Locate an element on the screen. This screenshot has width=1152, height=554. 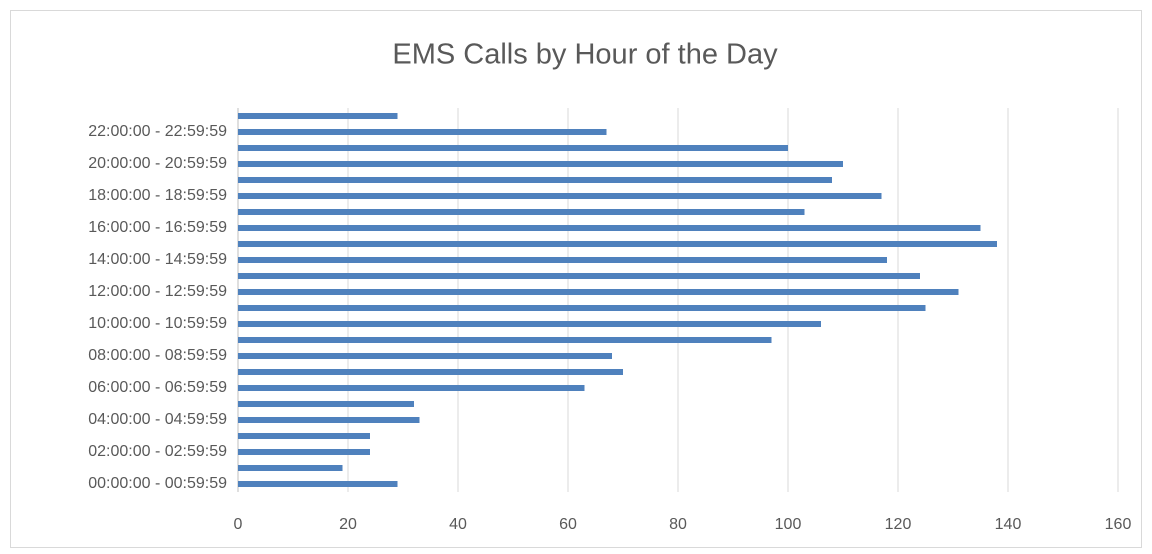
x-tick-label: 60 is located at coordinates (568, 524).